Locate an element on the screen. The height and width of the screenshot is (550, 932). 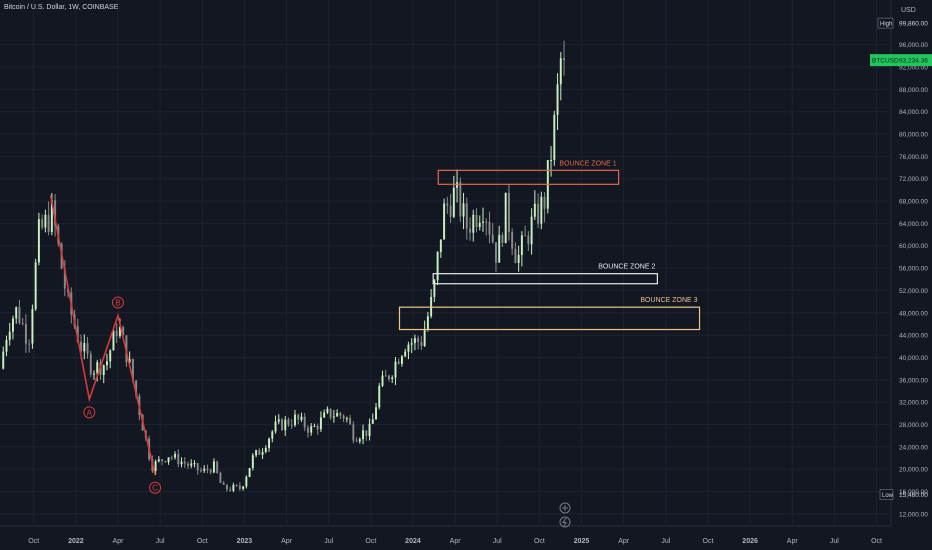
wave-a-label: A is located at coordinates (90, 412).